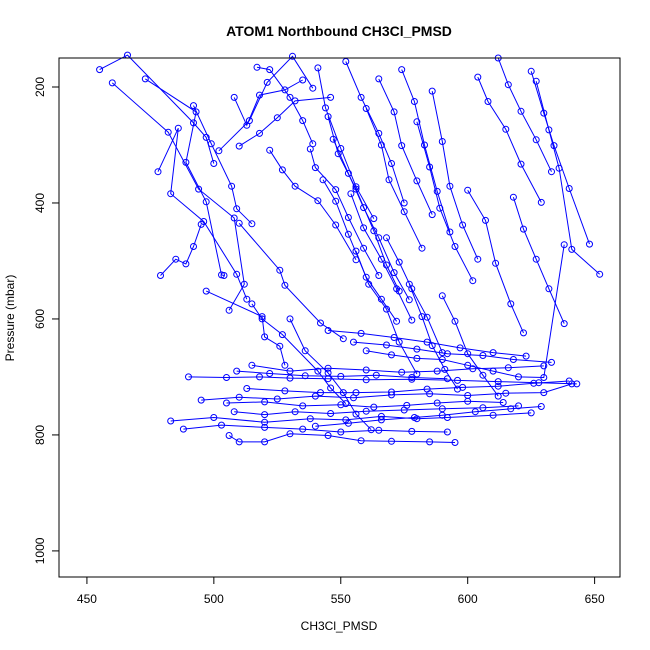 The height and width of the screenshot is (650, 650). What do you see at coordinates (40, 435) in the screenshot?
I see `y-tick-label: 800` at bounding box center [40, 435].